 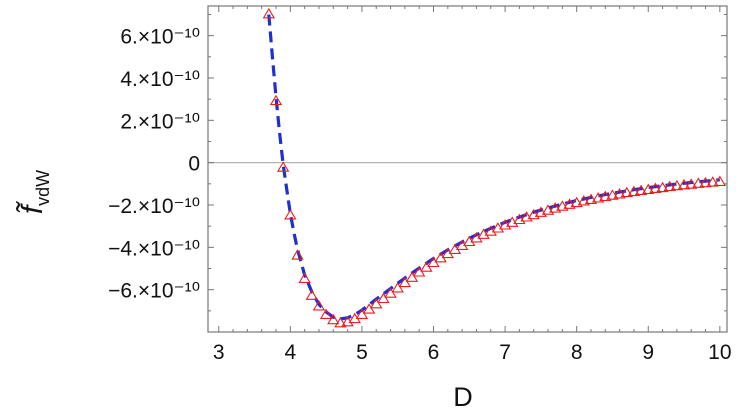 I want to click on y-tick-label: −4.×10⁻¹⁰, so click(x=154, y=248).